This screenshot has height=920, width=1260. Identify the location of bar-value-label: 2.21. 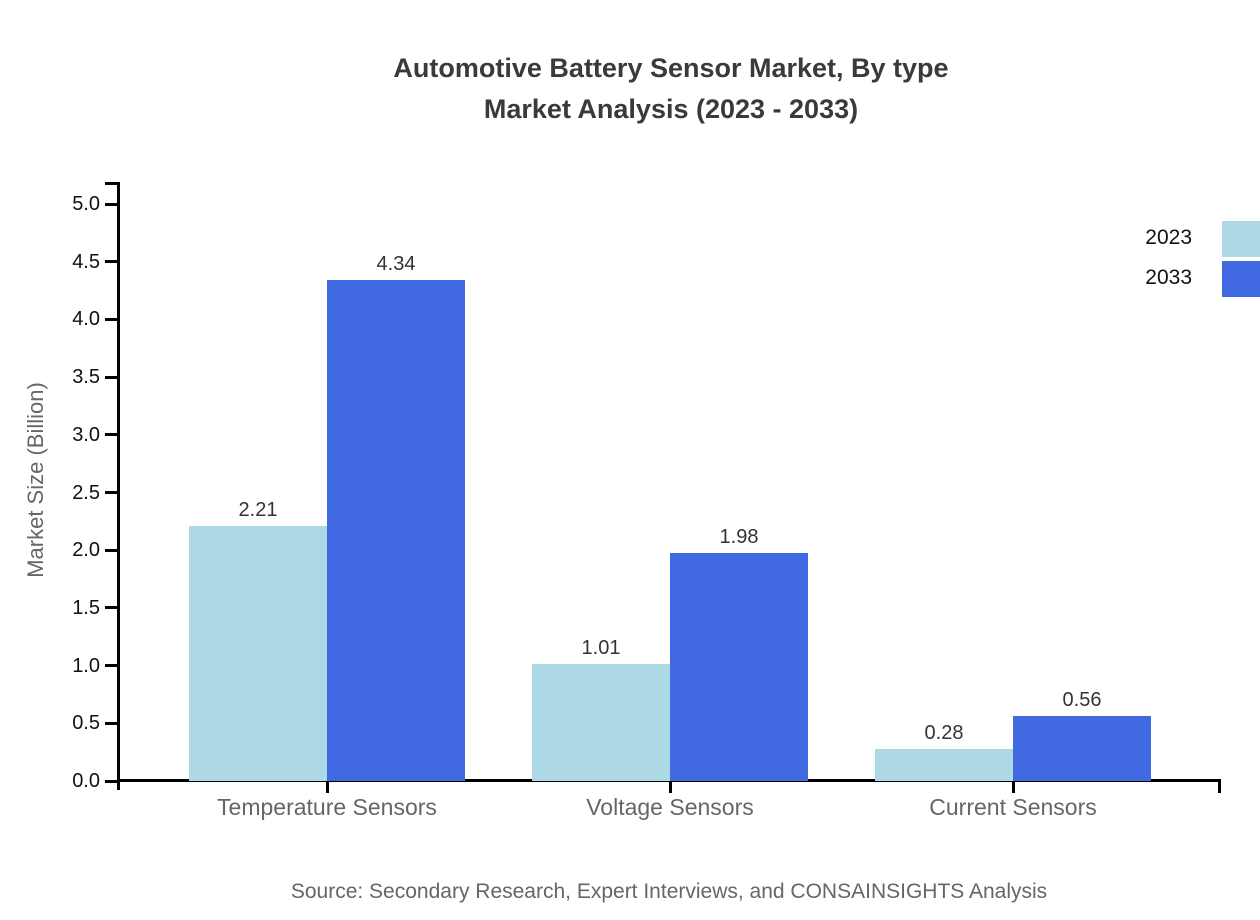
(258, 509).